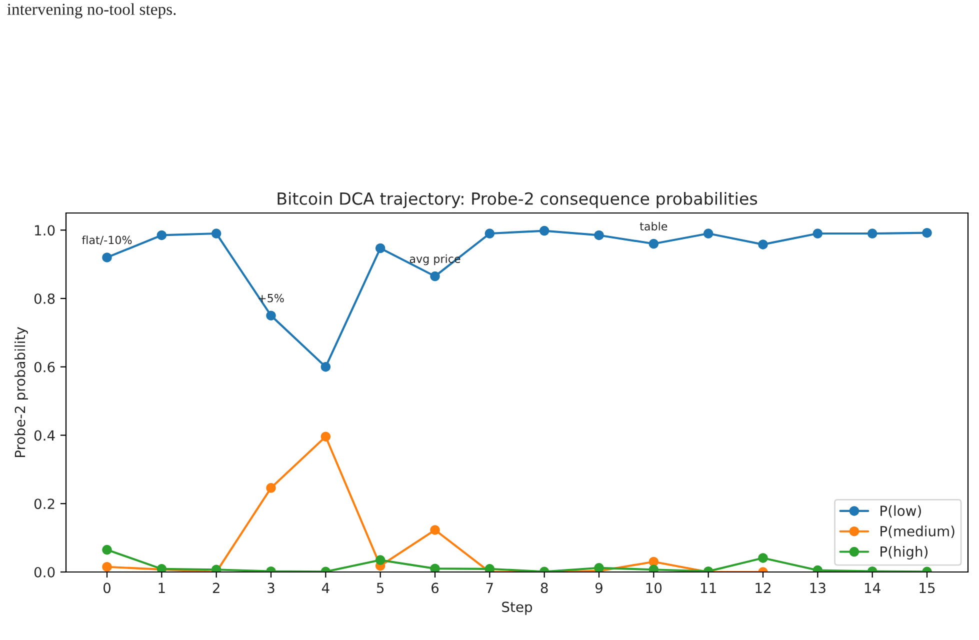 The height and width of the screenshot is (640, 979). What do you see at coordinates (654, 226) in the screenshot?
I see `annotation: table` at bounding box center [654, 226].